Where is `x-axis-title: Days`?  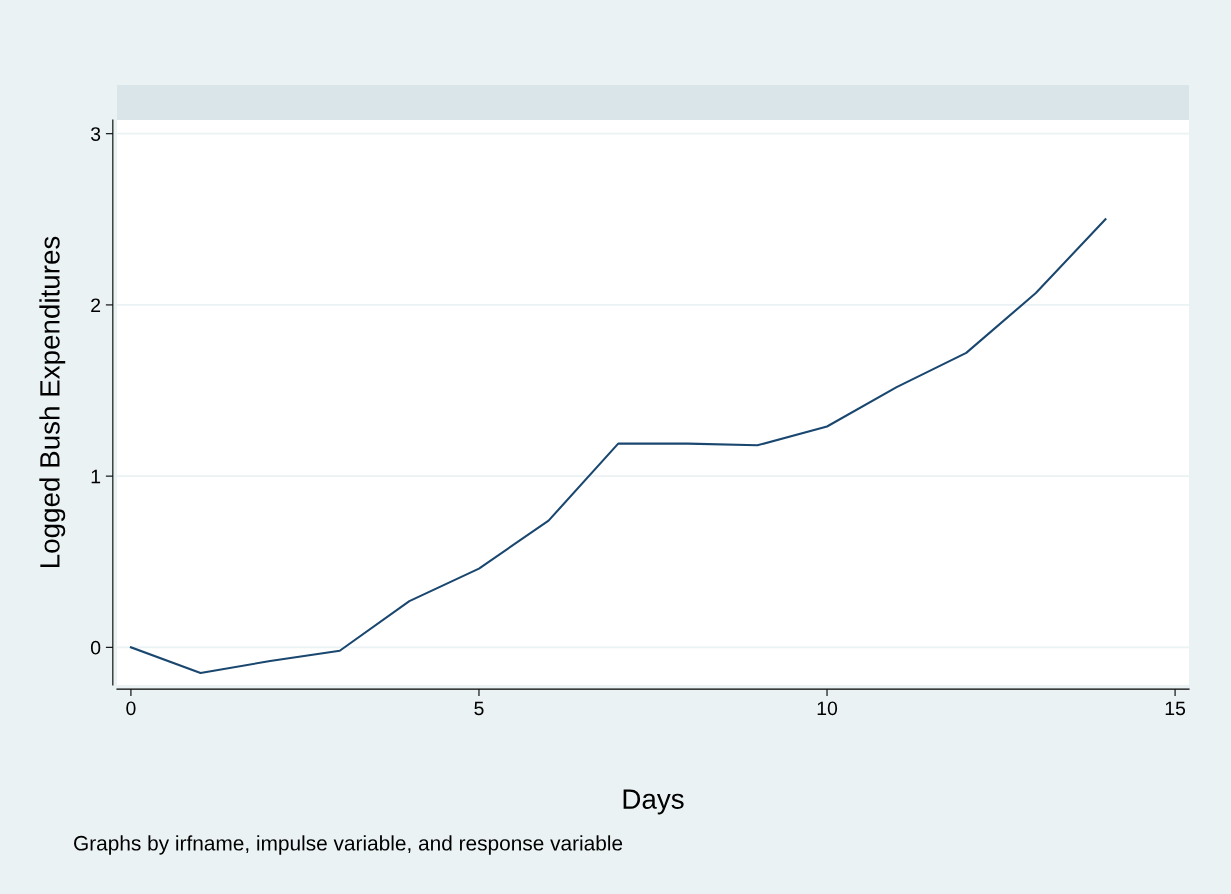 x-axis-title: Days is located at coordinates (653, 802).